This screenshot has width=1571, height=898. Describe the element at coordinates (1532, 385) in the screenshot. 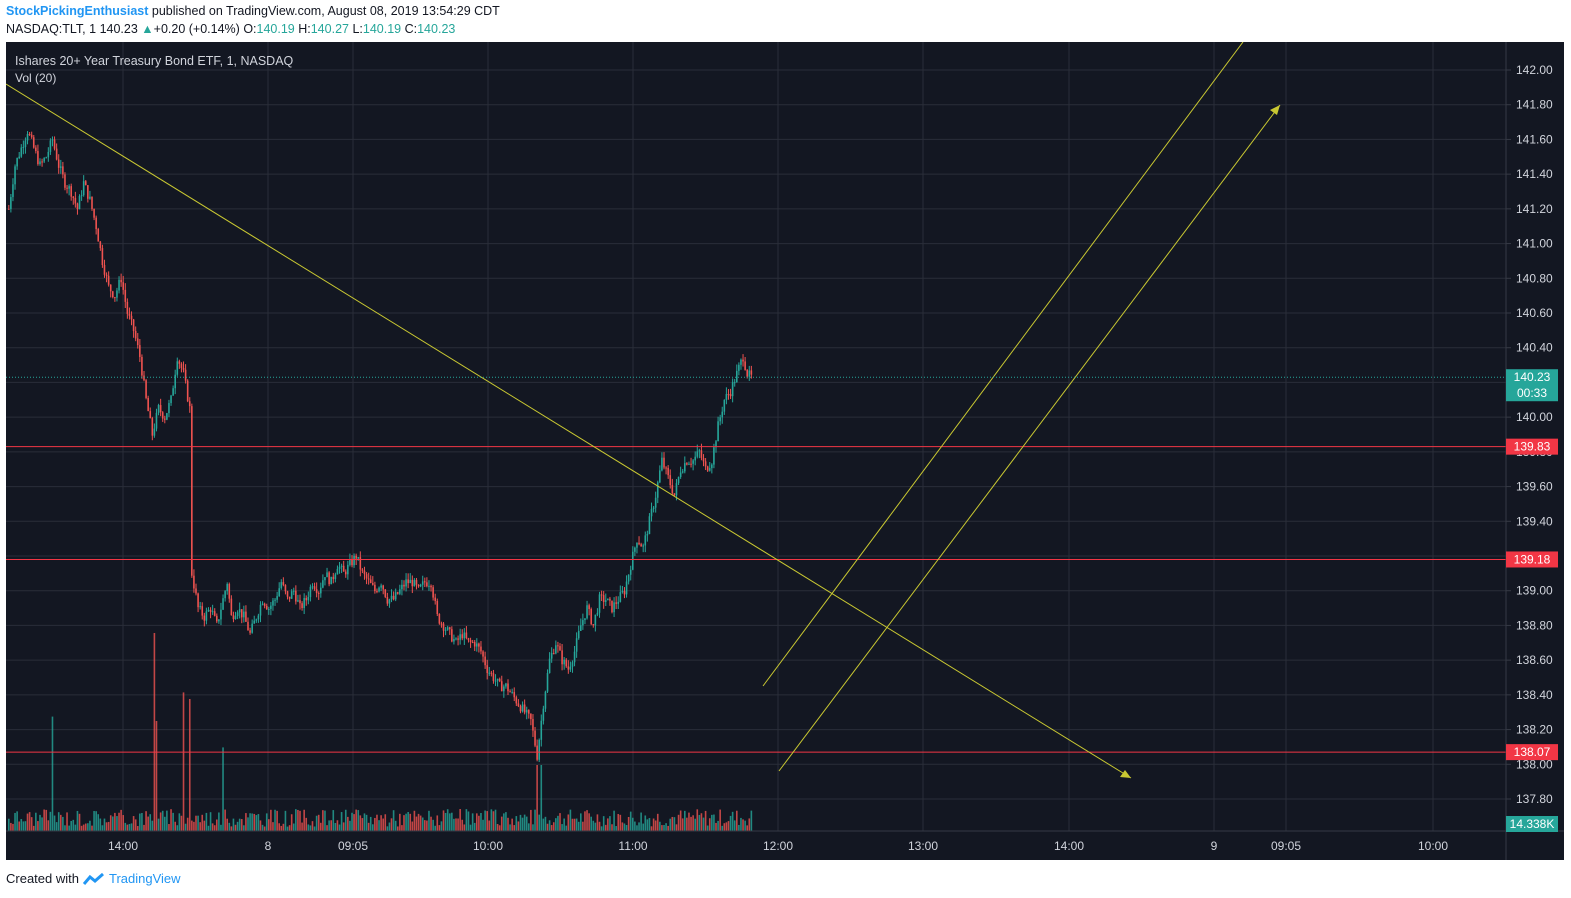

I see `last-price-badge` at that location.